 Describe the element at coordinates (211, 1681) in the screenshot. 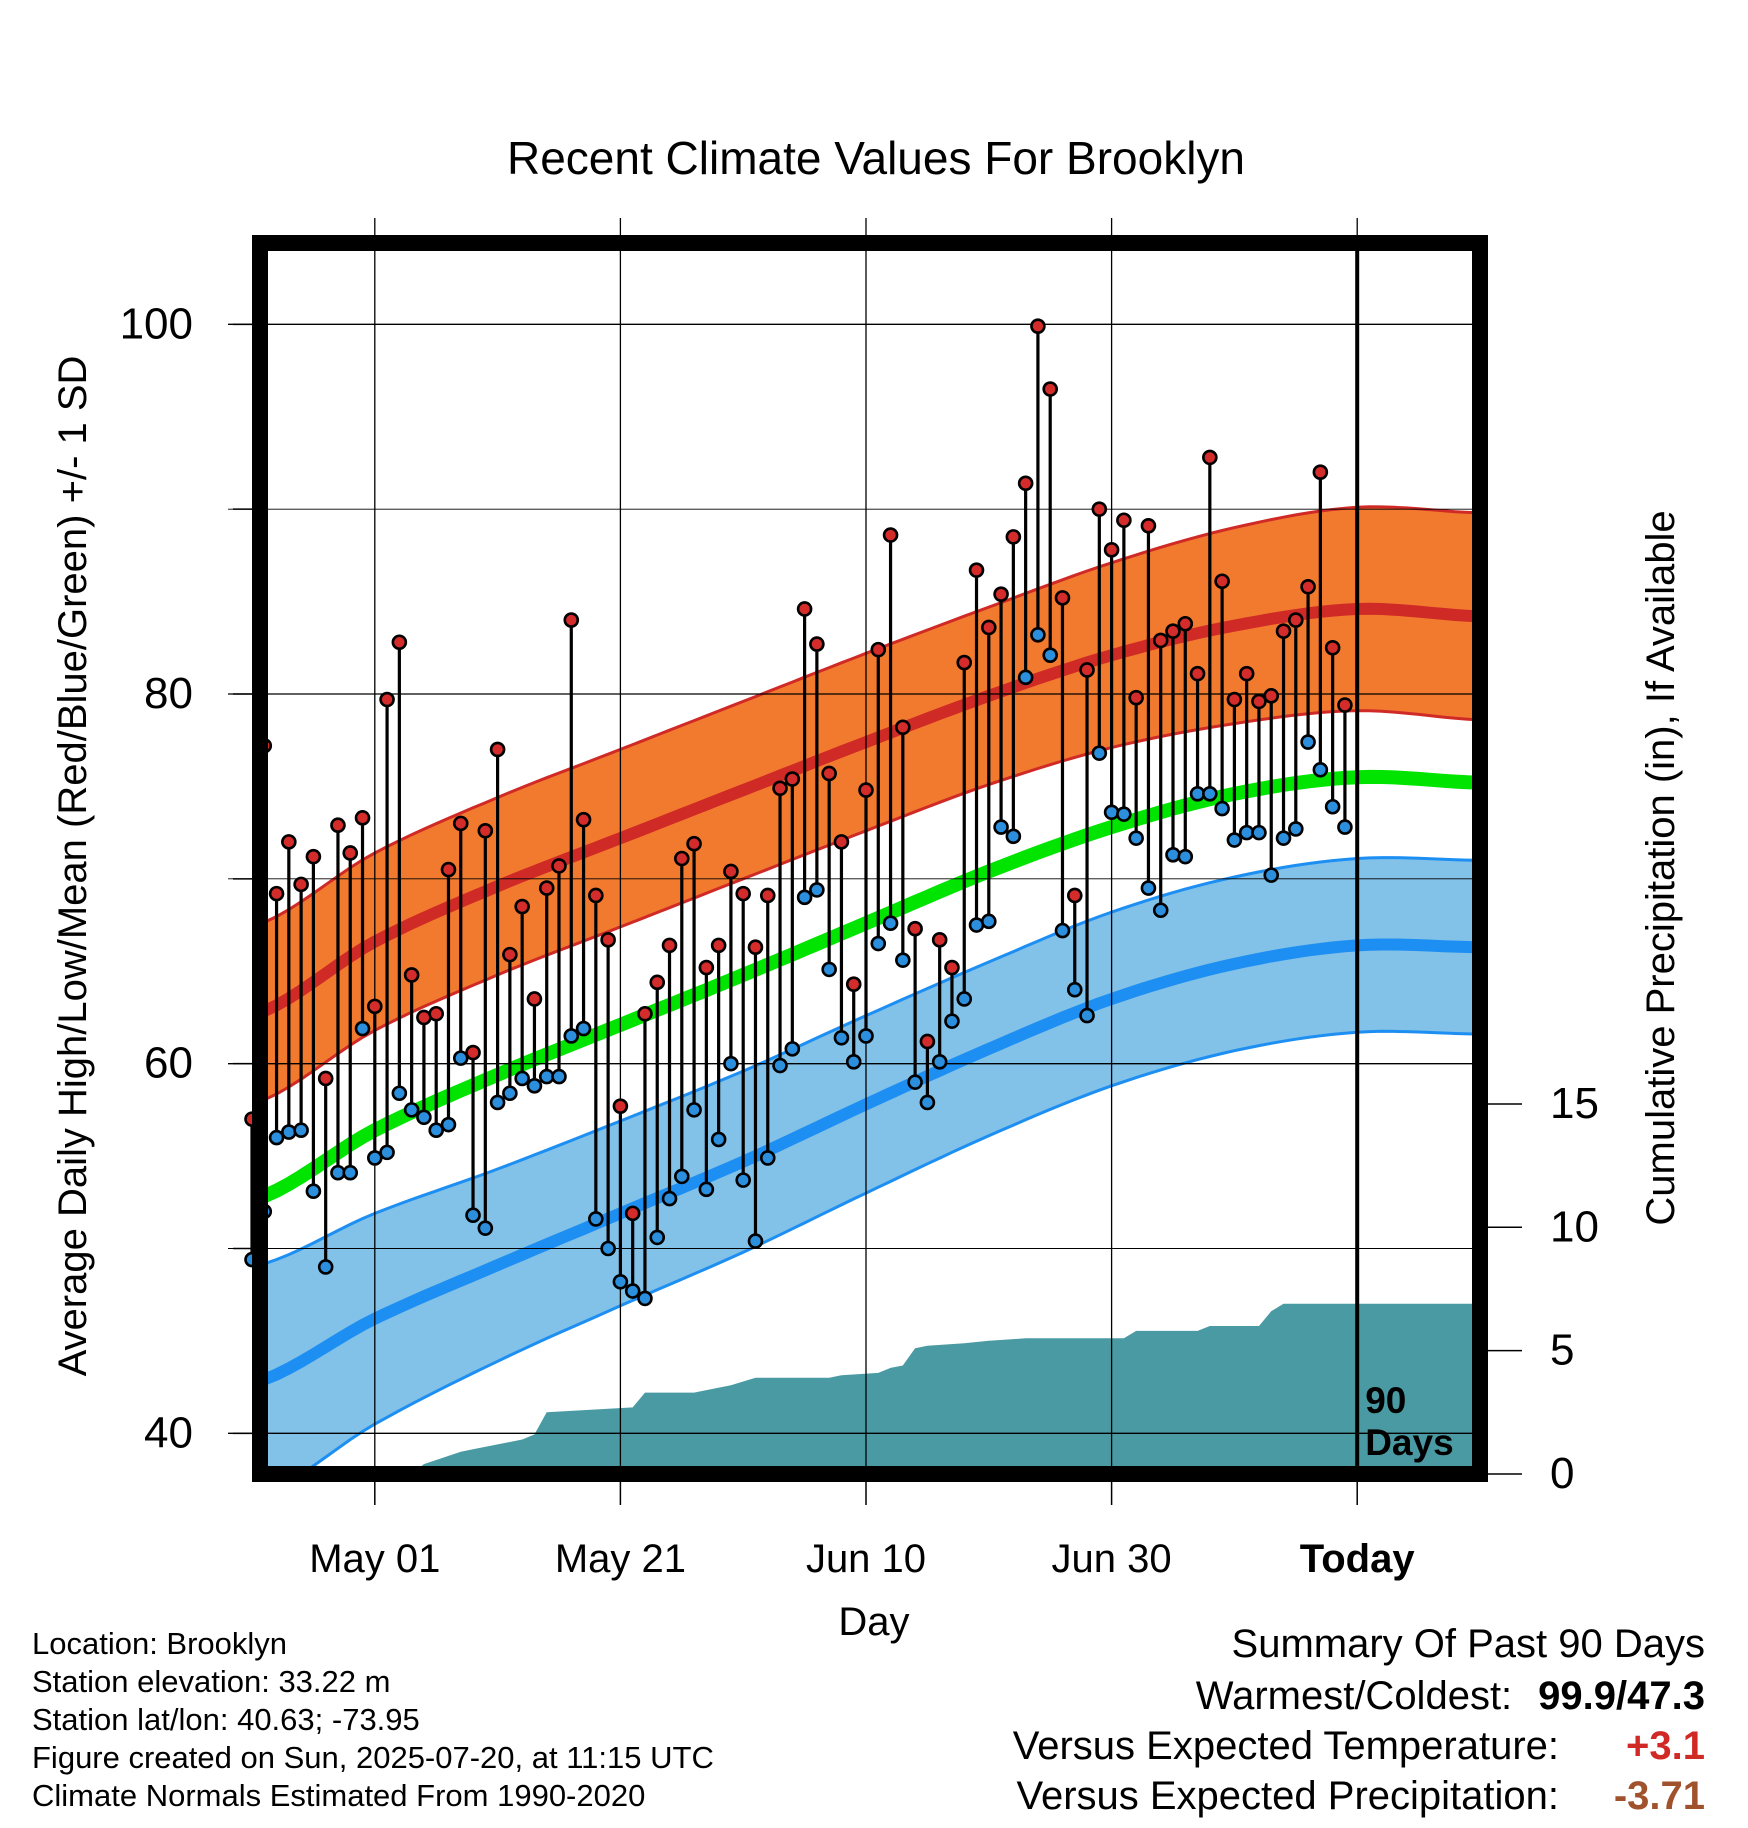

I see `info-elevation: Station elevation: 33.22 m` at that location.